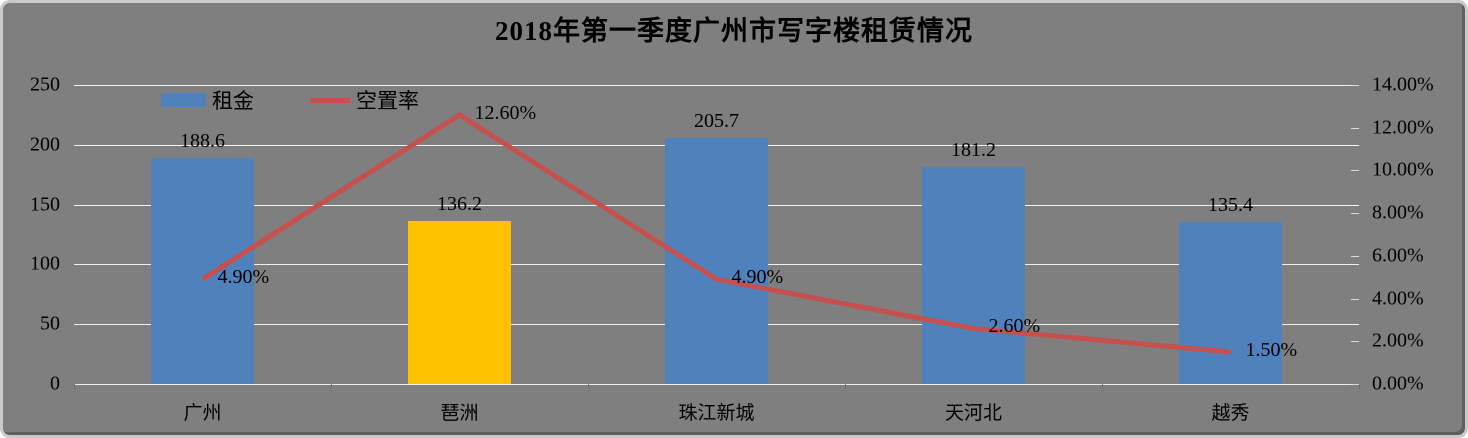 The image size is (1468, 438). What do you see at coordinates (1398, 340) in the screenshot?
I see `right-axis-label: 2.00%` at bounding box center [1398, 340].